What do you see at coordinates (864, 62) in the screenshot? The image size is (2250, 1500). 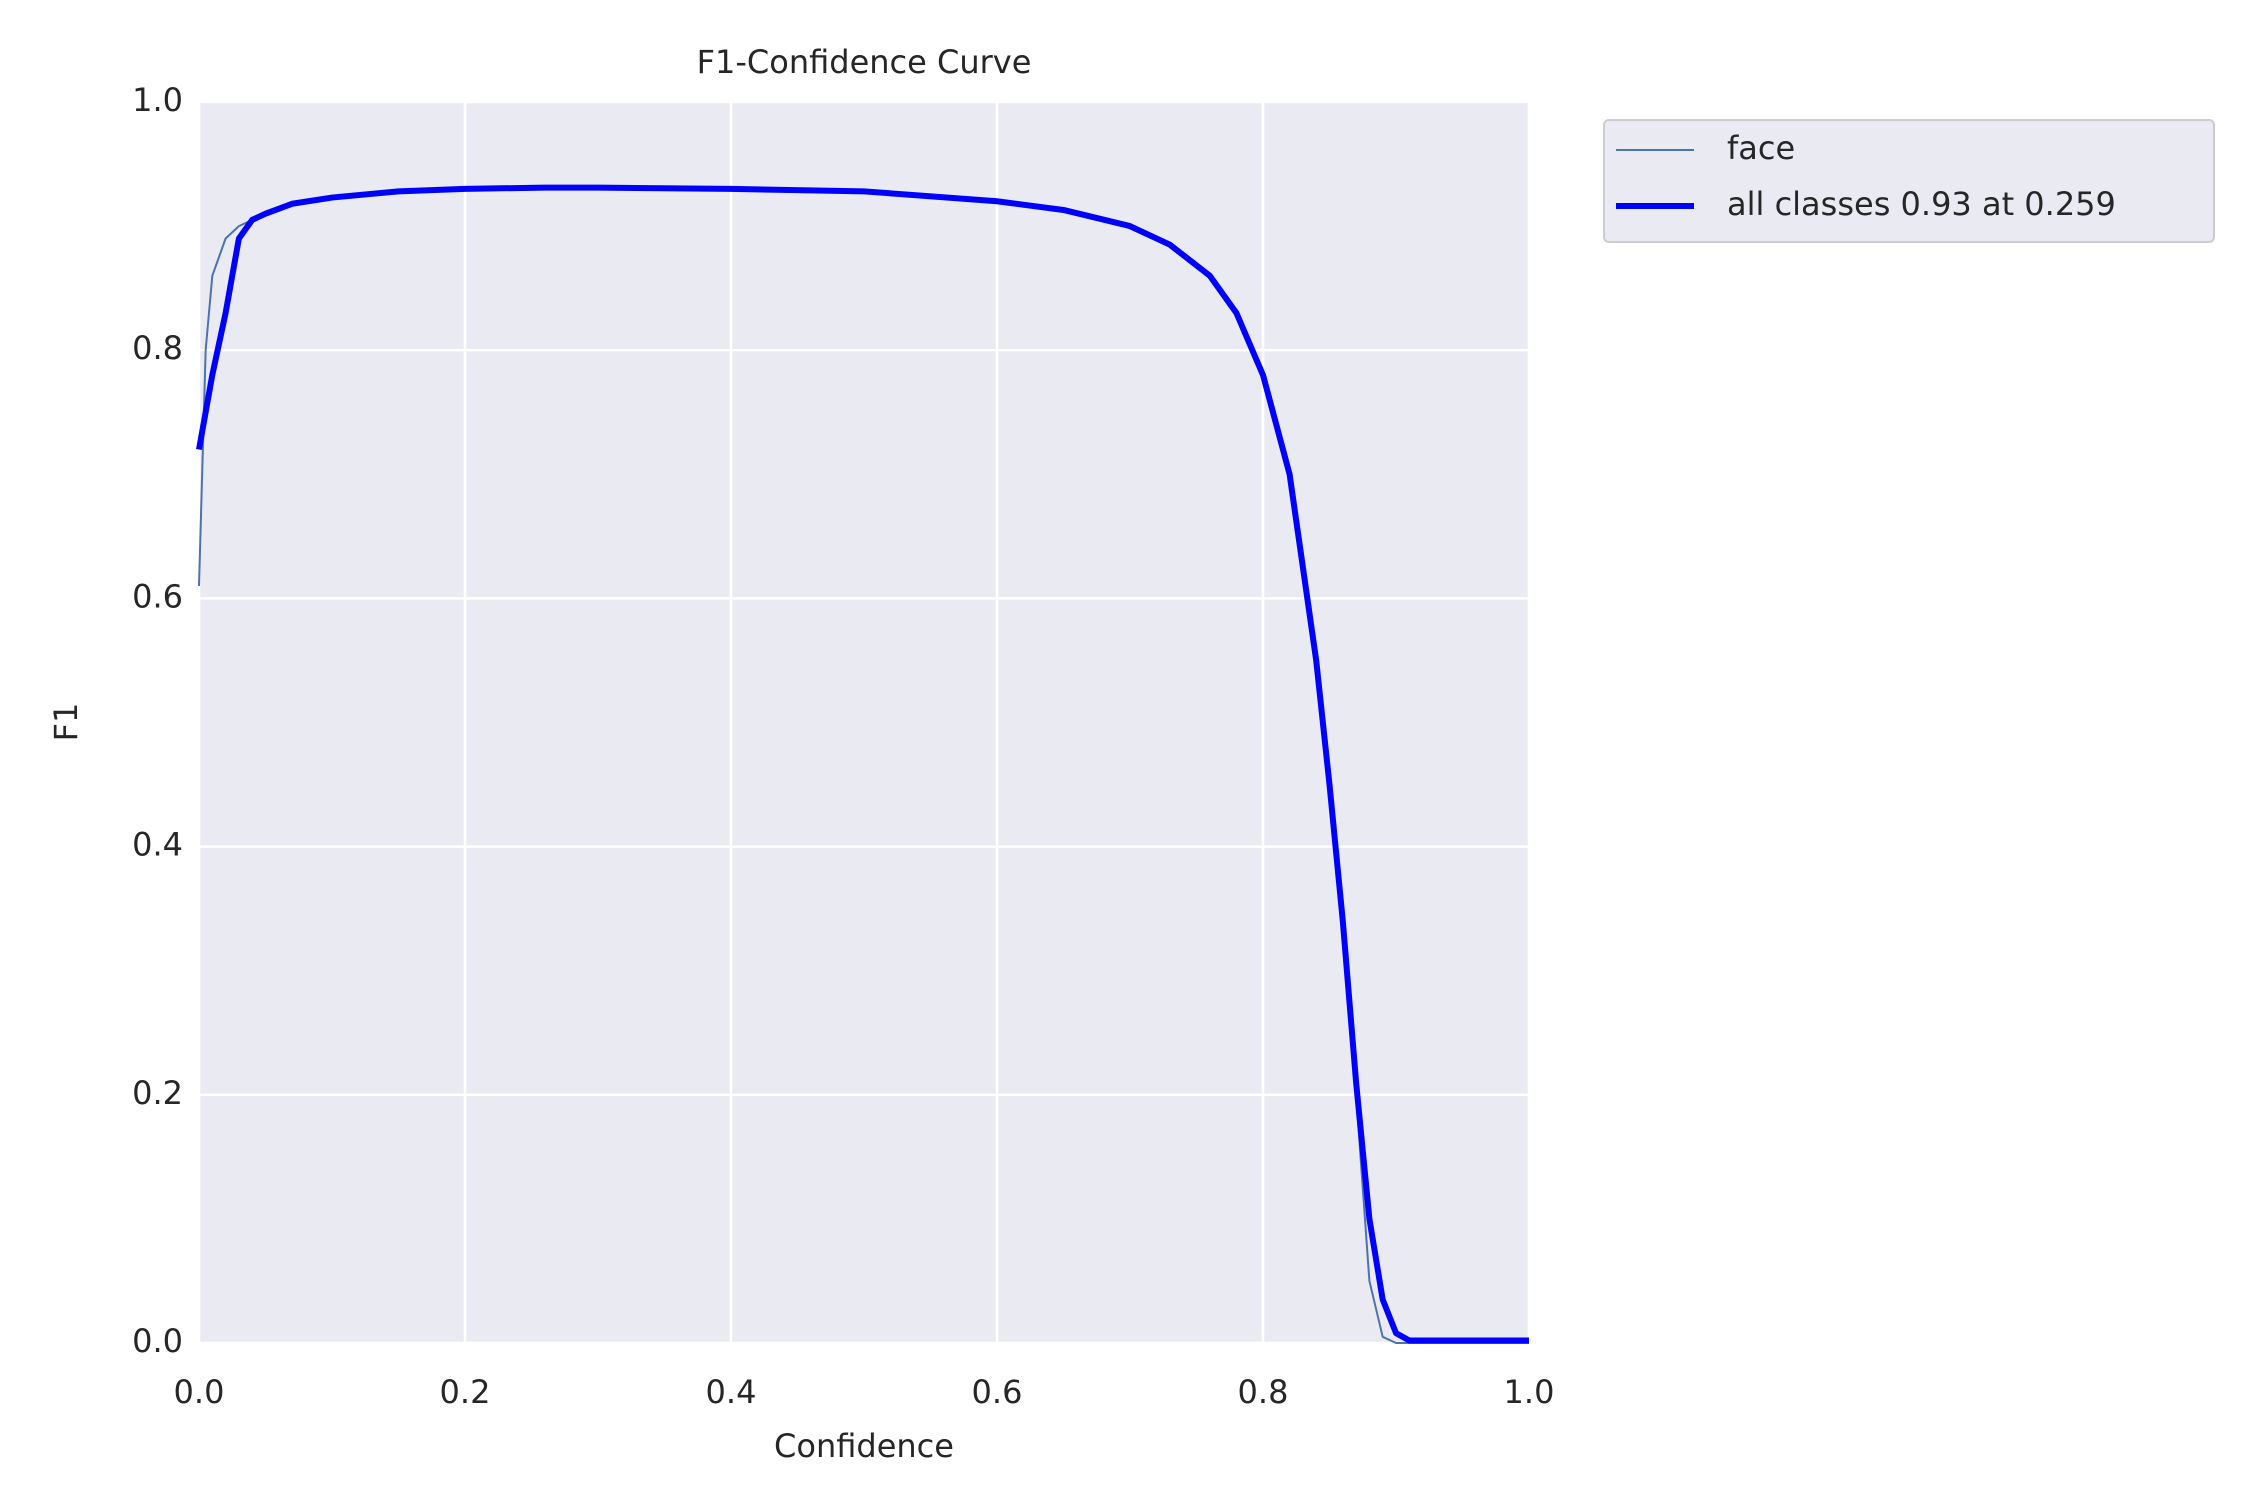 I see `chart-title: F1-Confidence Curve` at bounding box center [864, 62].